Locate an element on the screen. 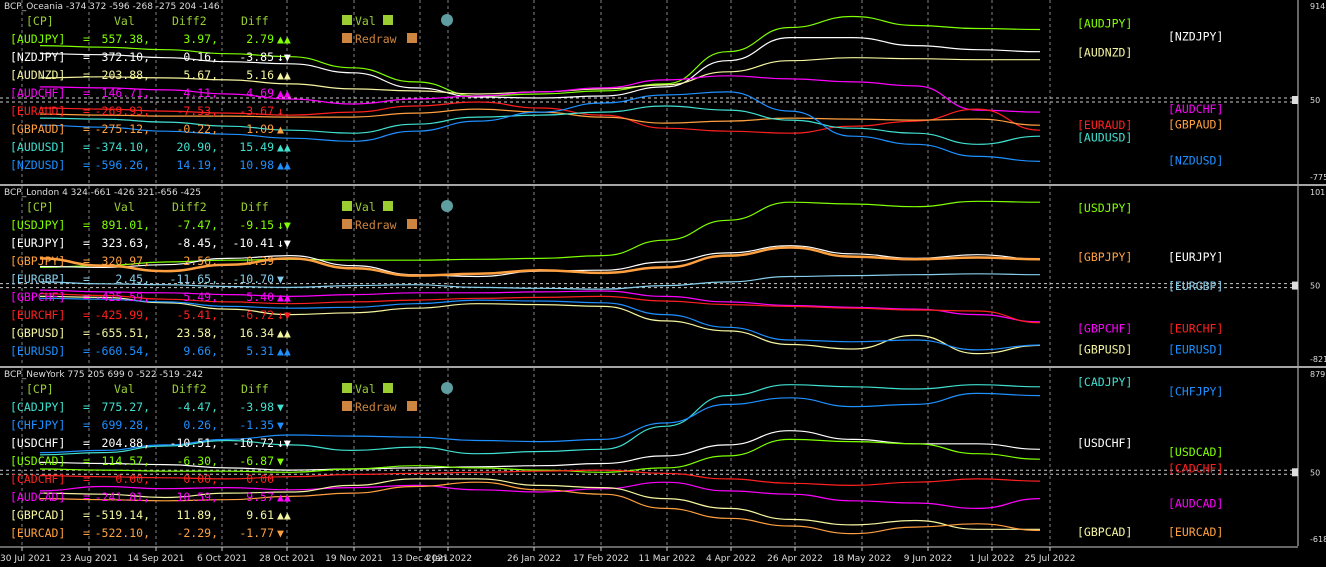 This screenshot has width=1326, height=567. row-arrows: ▲ is located at coordinates (280, 129).